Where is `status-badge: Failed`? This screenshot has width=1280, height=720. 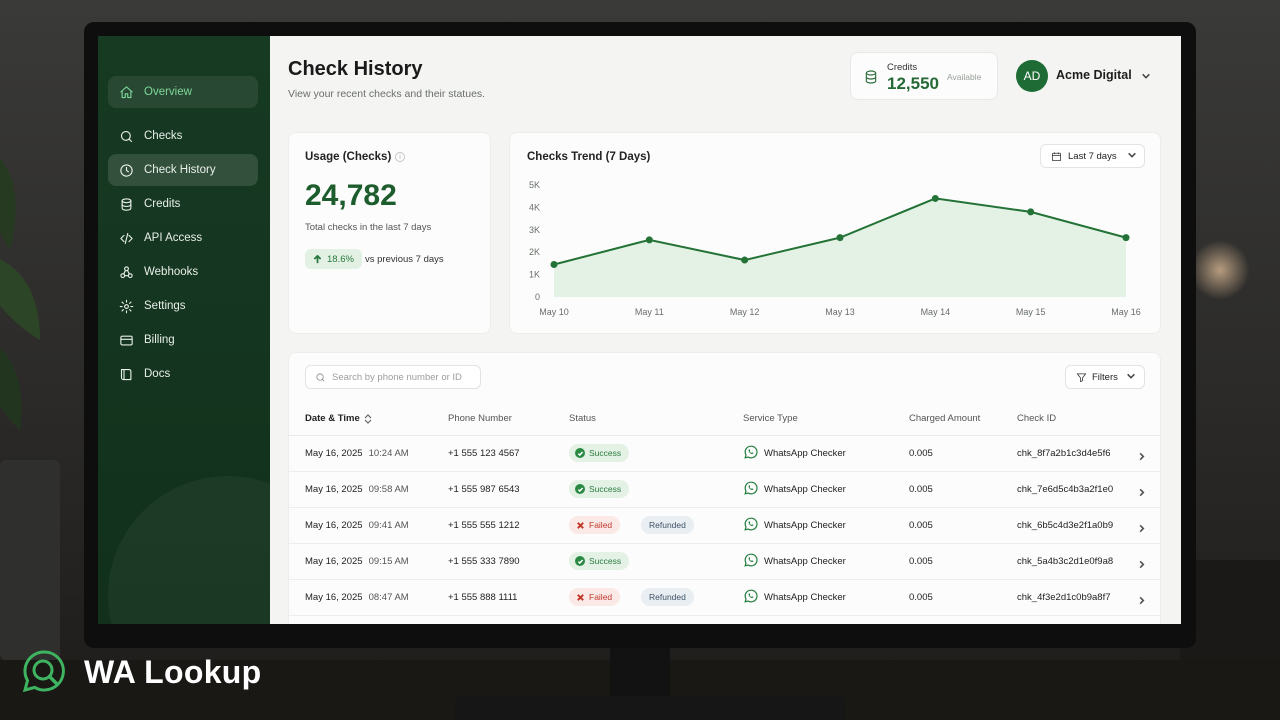
status-badge: Failed is located at coordinates (595, 597).